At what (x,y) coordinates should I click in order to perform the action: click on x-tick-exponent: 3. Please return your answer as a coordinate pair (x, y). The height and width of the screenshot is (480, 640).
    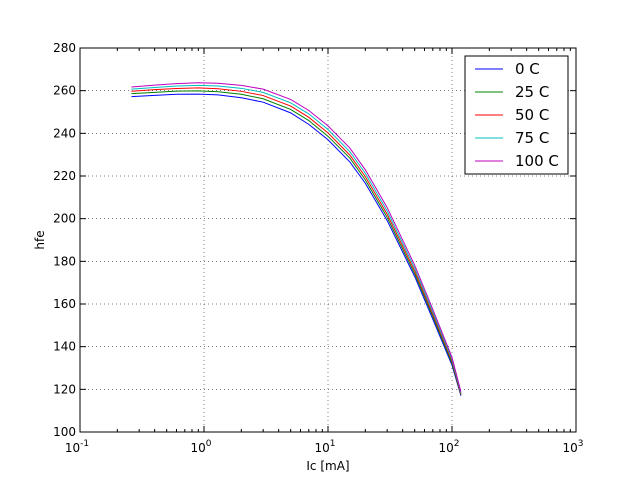
    Looking at the image, I should click on (581, 444).